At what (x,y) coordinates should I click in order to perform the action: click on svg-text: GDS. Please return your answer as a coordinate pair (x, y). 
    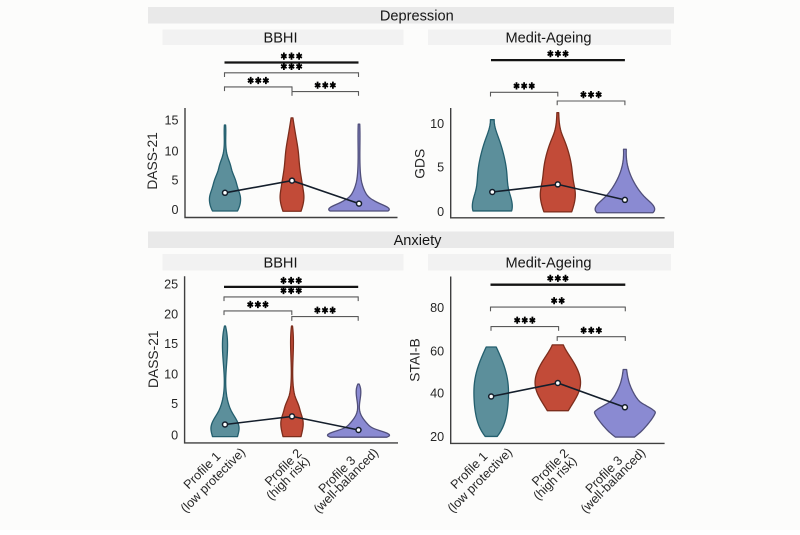
    Looking at the image, I should click on (419, 164).